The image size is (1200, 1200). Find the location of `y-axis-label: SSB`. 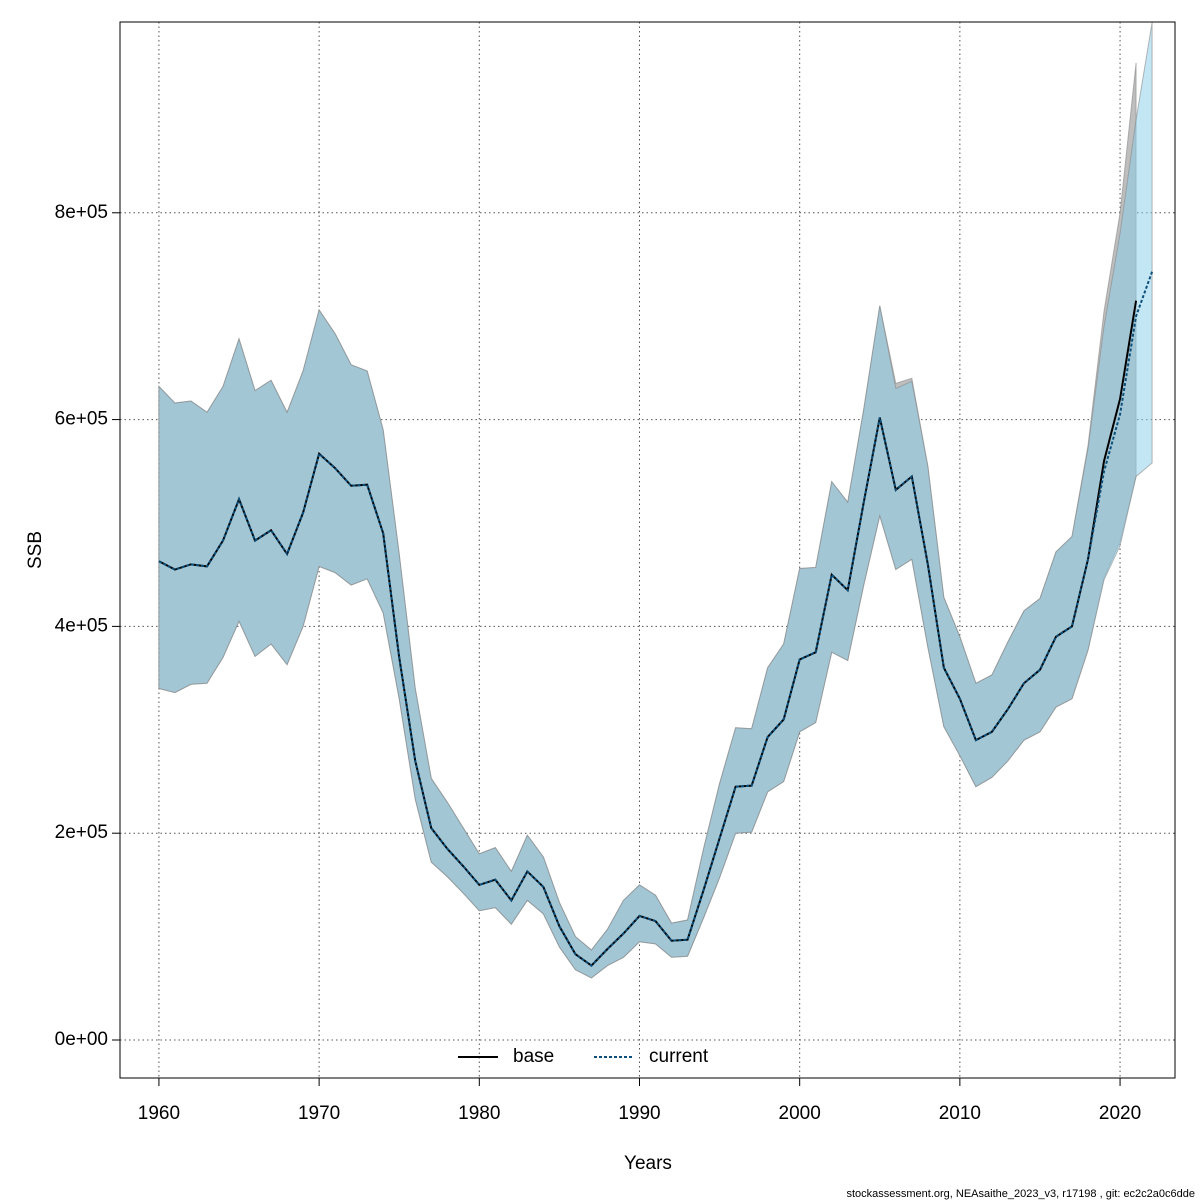

y-axis-label: SSB is located at coordinates (35, 550).